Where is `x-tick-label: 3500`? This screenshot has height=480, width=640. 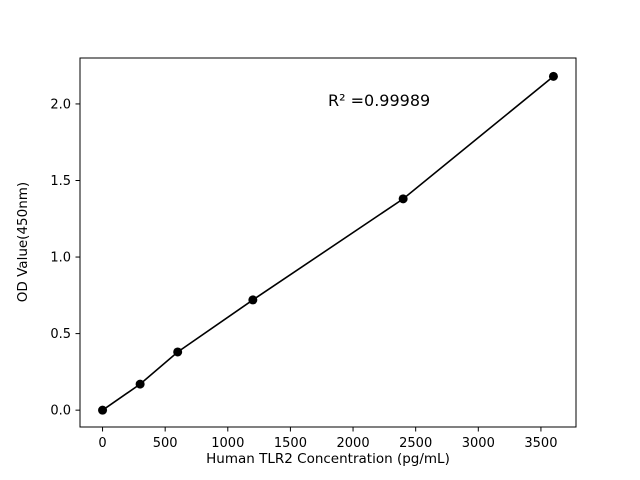
x-tick-label: 3500 is located at coordinates (540, 443).